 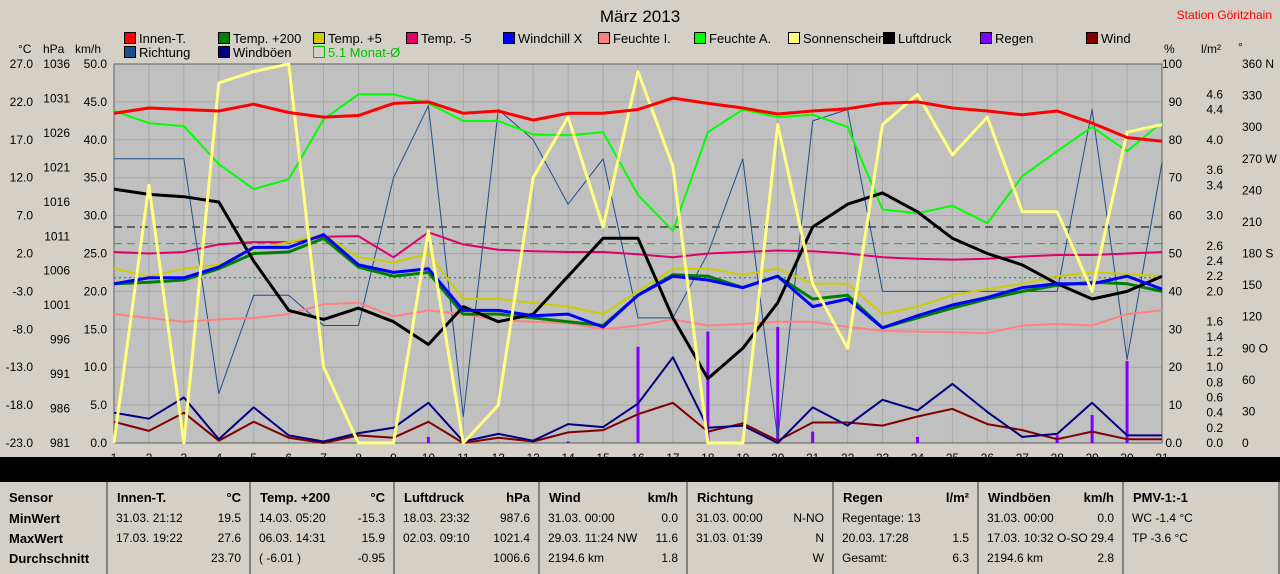 I want to click on tick-pct: 10, so click(x=1176, y=405).